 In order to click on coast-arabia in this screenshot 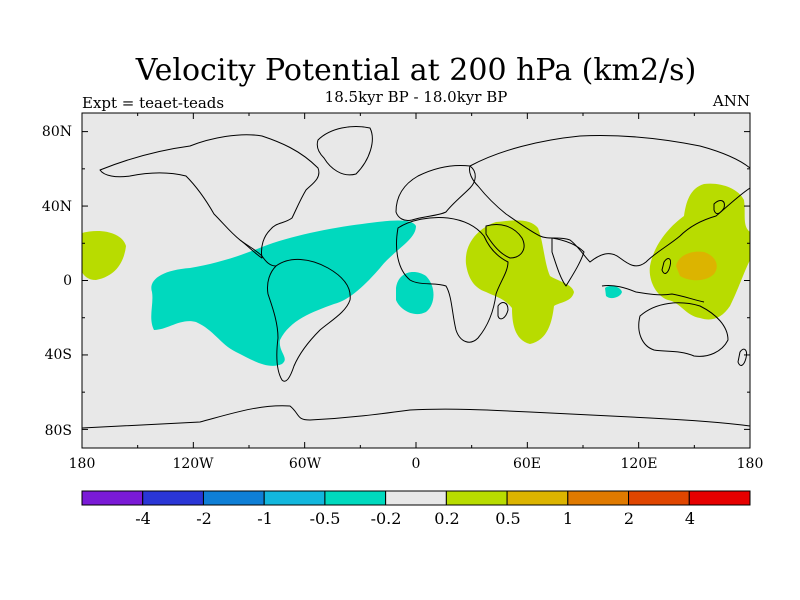, I will do `click(505, 241)`.